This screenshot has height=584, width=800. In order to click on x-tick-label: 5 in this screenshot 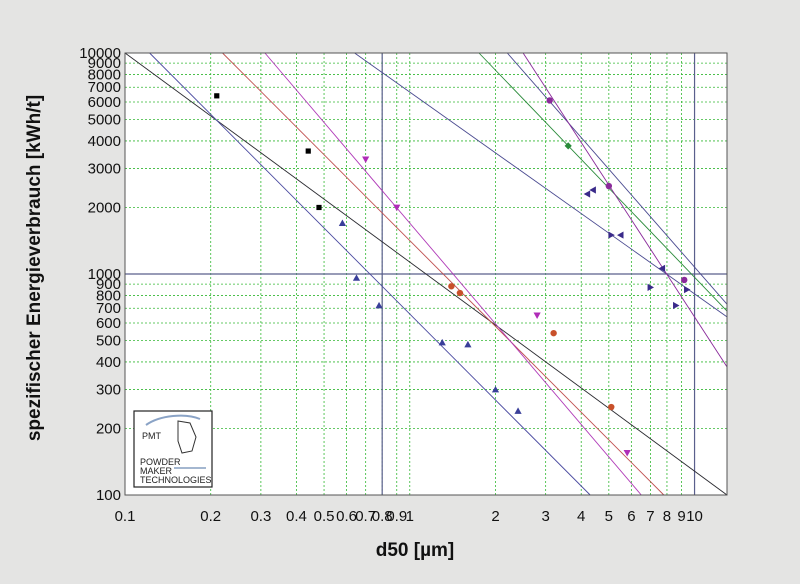, I will do `click(609, 516)`.